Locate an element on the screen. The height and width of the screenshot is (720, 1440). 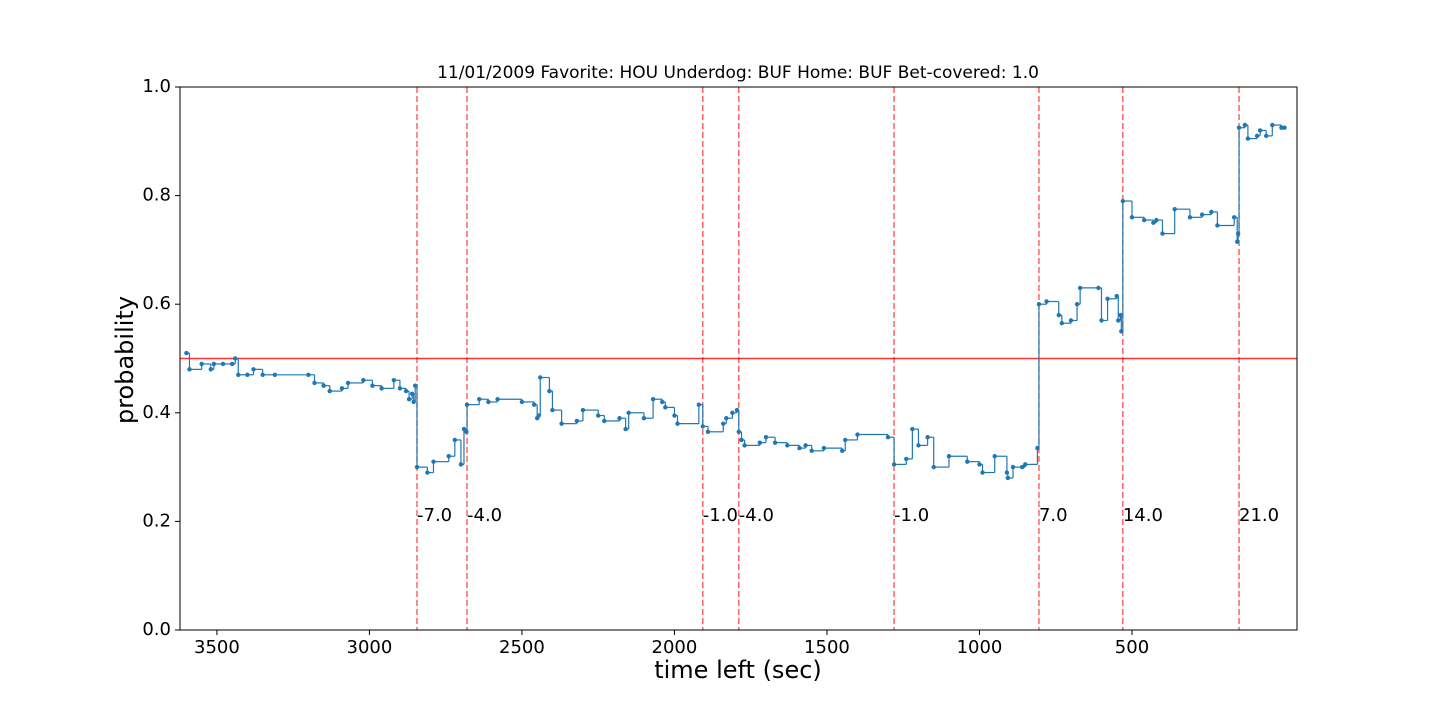
y-tick-label: 0.6 is located at coordinates (156, 303).